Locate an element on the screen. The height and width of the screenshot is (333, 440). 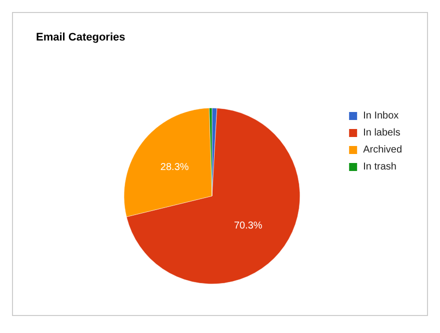
legend-label: Archived is located at coordinates (382, 150).